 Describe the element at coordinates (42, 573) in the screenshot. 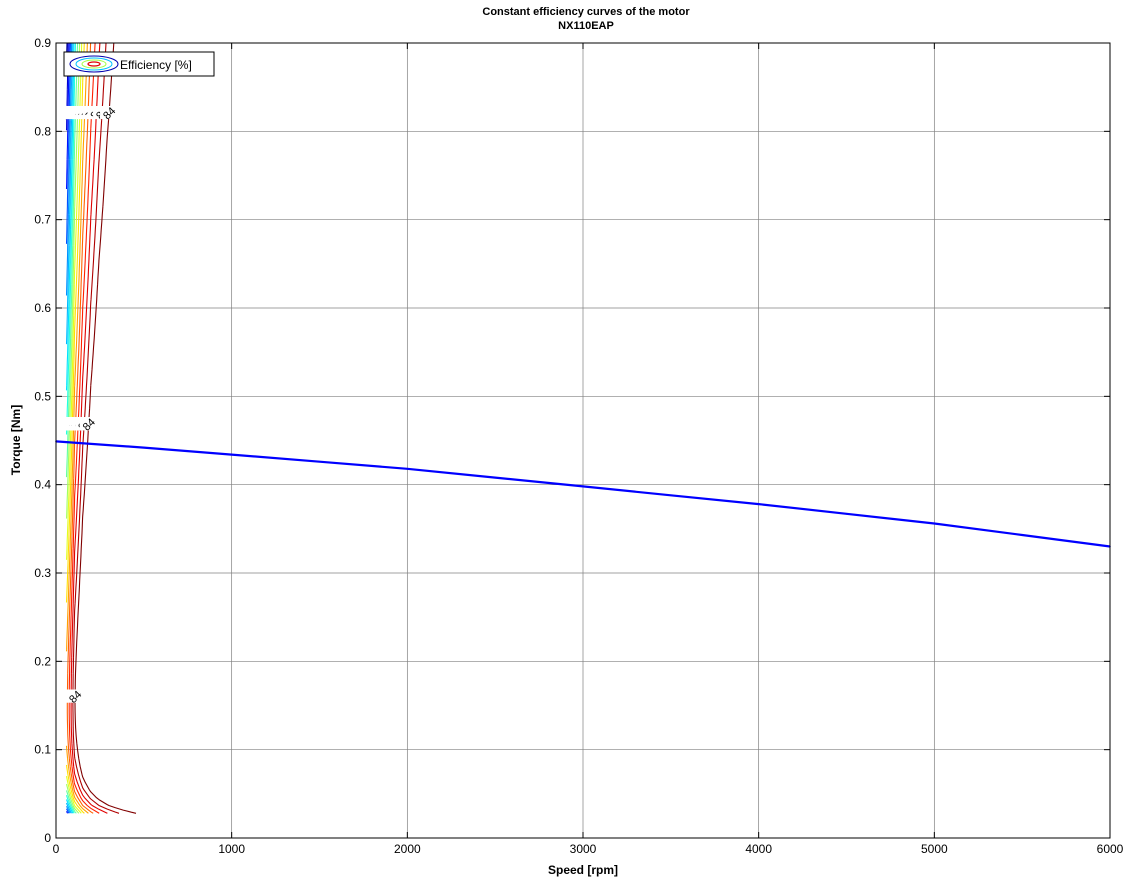

I see `y-tick-label: 0.3` at that location.